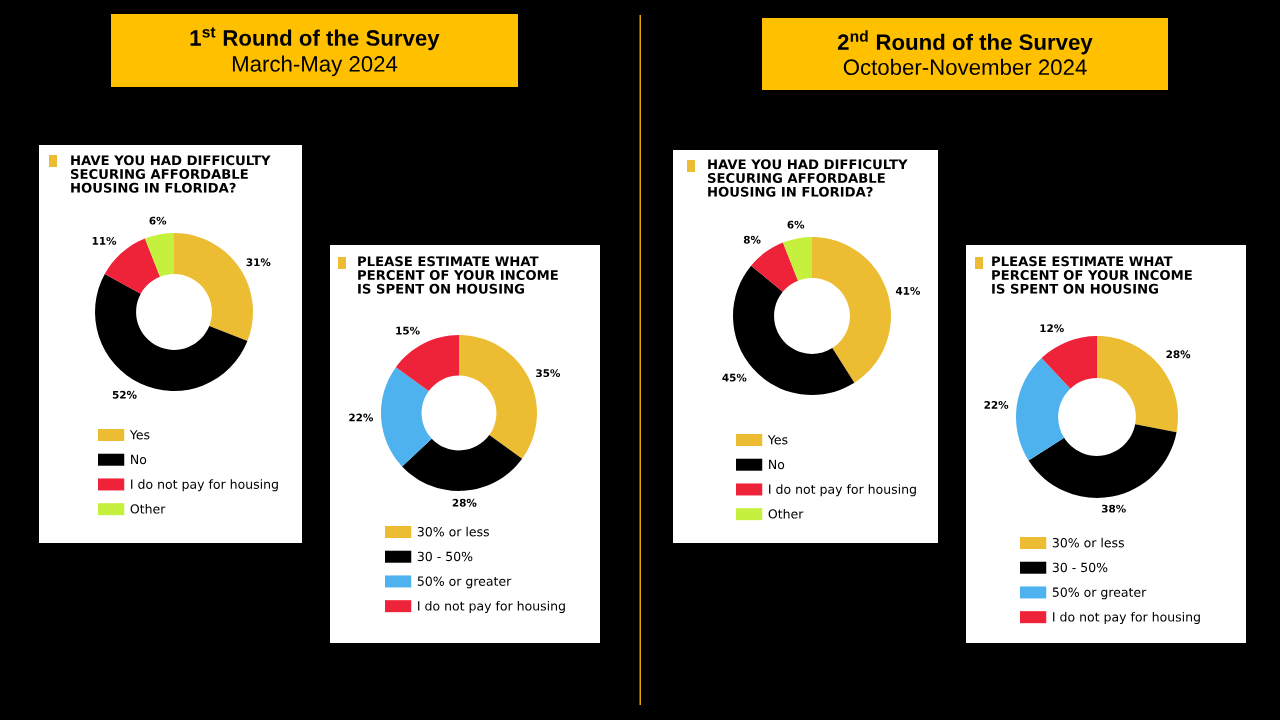  What do you see at coordinates (752, 239) in the screenshot?
I see `data-label: 8%` at bounding box center [752, 239].